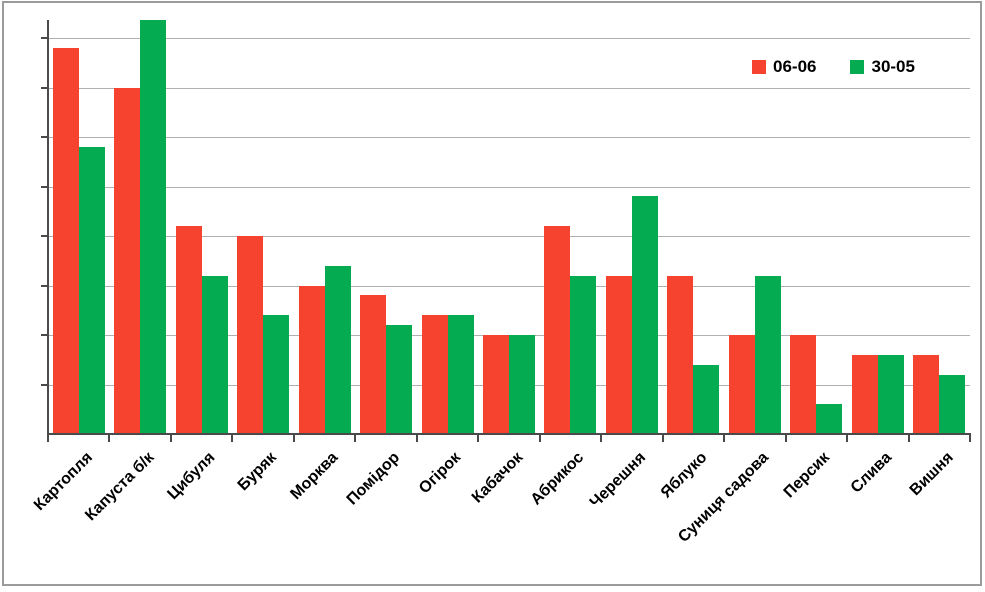 The image size is (985, 592). I want to click on legend-item: 30-05, so click(882, 67).